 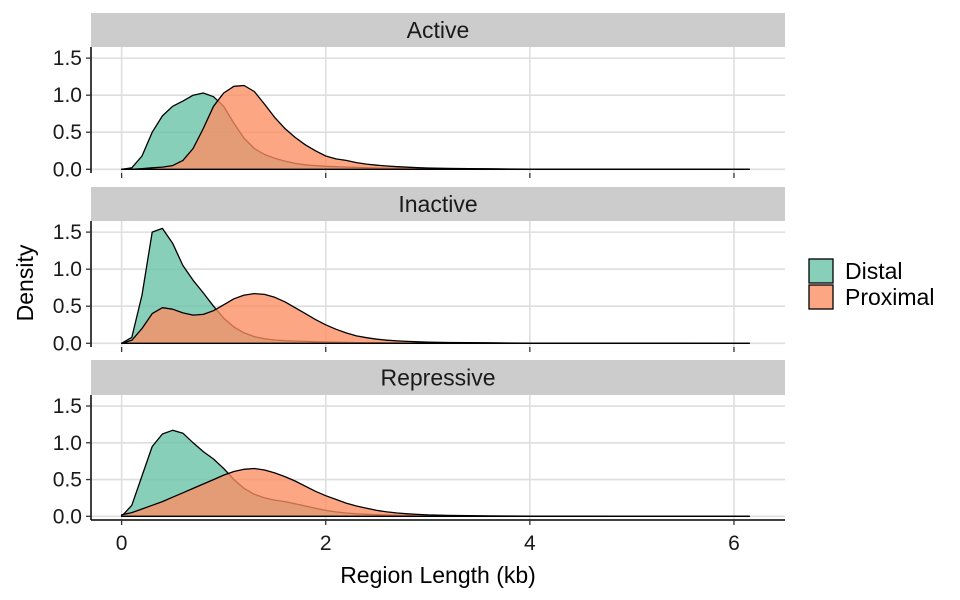 I want to click on x-tick-label: 2, so click(x=326, y=543).